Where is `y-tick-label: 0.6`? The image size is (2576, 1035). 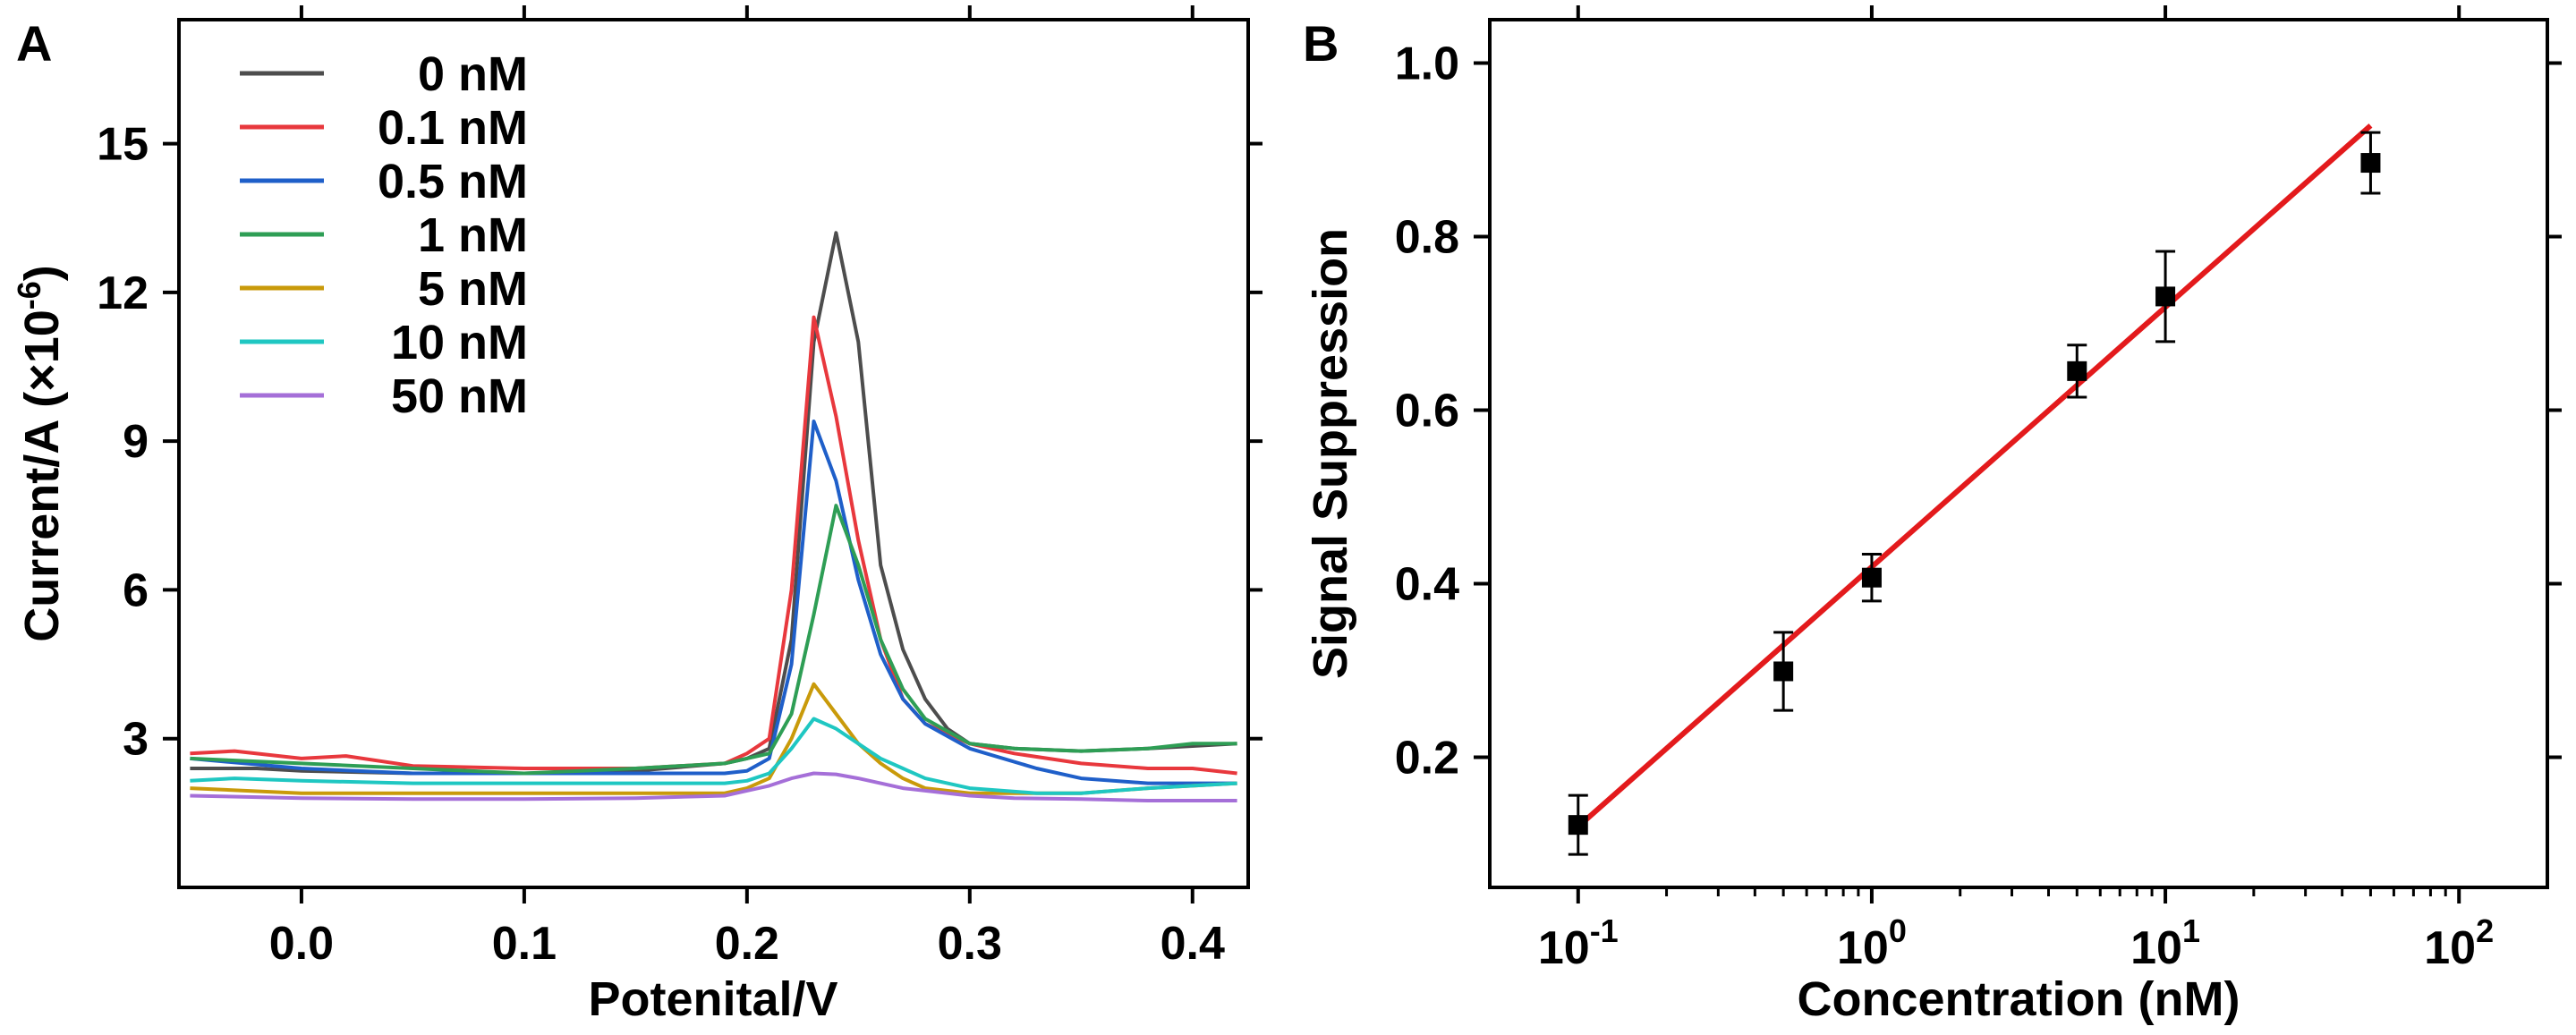
y-tick-label: 0.6 is located at coordinates (1427, 411).